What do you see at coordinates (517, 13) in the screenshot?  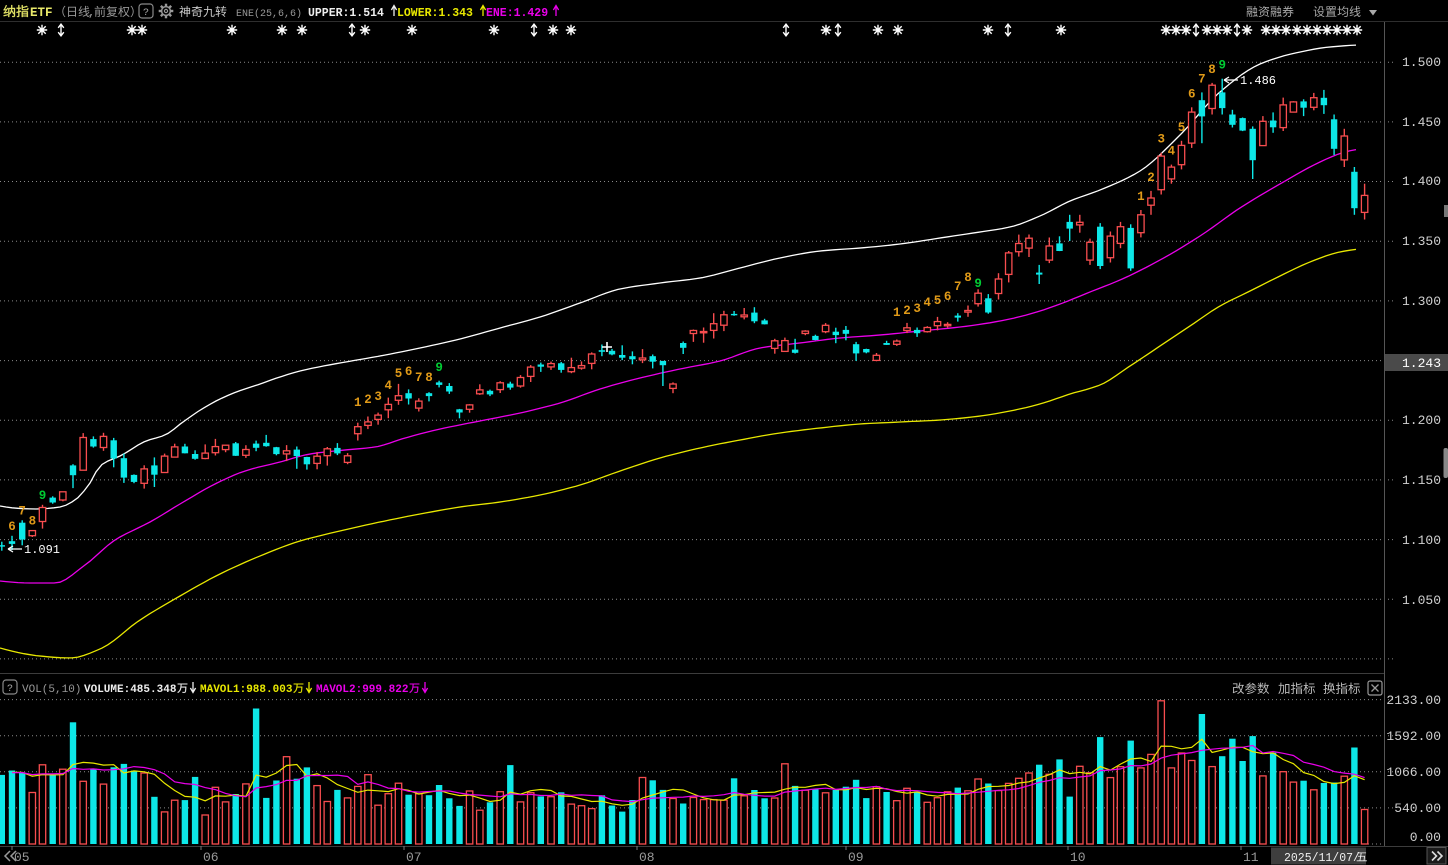 I see `svg-text: ENE:1.429` at bounding box center [517, 13].